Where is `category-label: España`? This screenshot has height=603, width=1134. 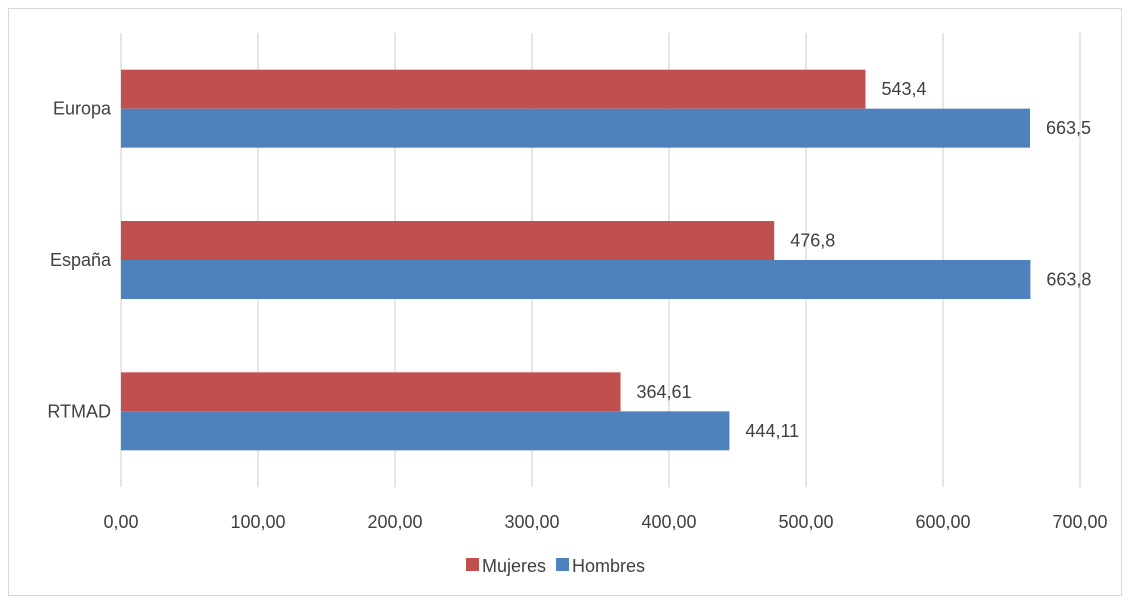 category-label: España is located at coordinates (81, 260).